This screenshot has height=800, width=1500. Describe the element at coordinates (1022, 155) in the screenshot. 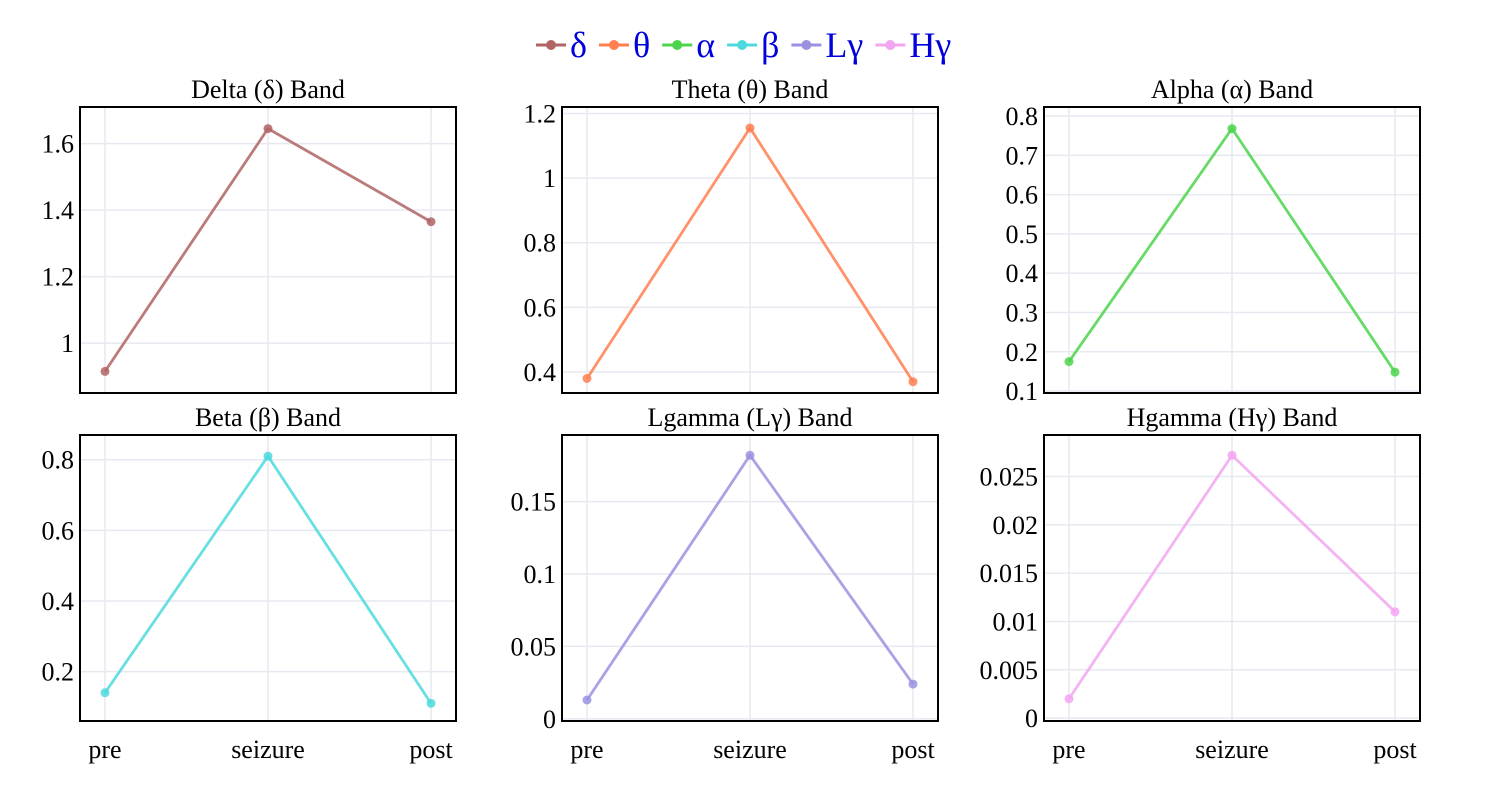

I see `y-tick-label: 0.7` at that location.